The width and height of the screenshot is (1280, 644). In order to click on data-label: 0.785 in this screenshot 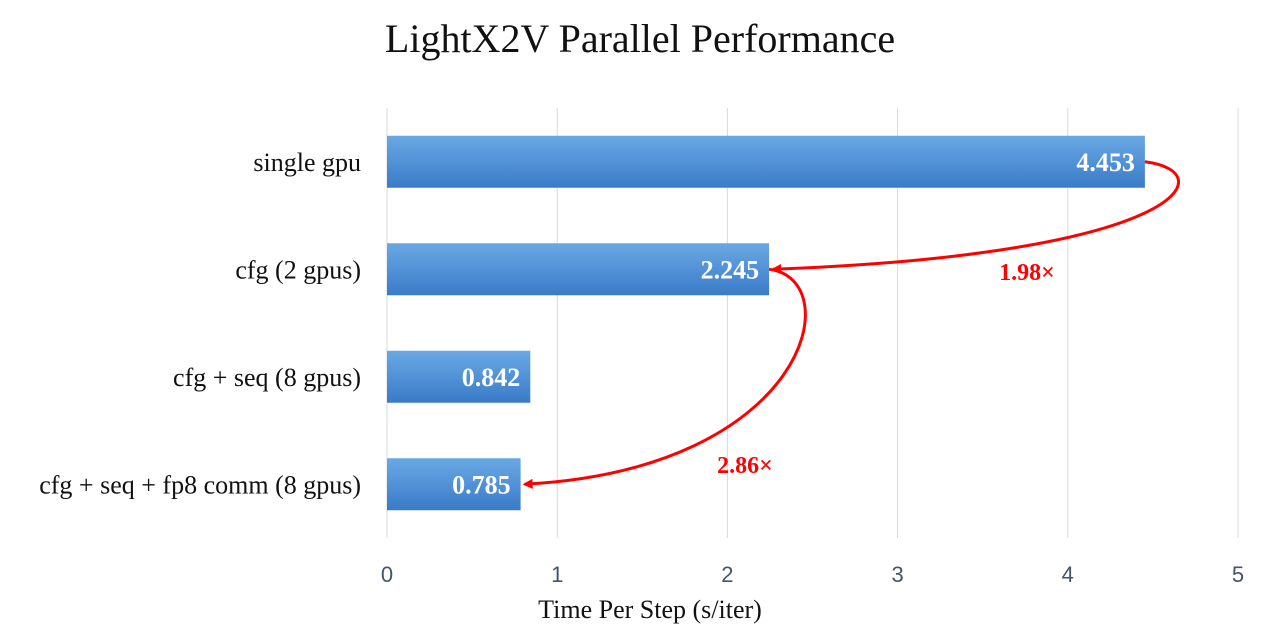, I will do `click(481, 484)`.